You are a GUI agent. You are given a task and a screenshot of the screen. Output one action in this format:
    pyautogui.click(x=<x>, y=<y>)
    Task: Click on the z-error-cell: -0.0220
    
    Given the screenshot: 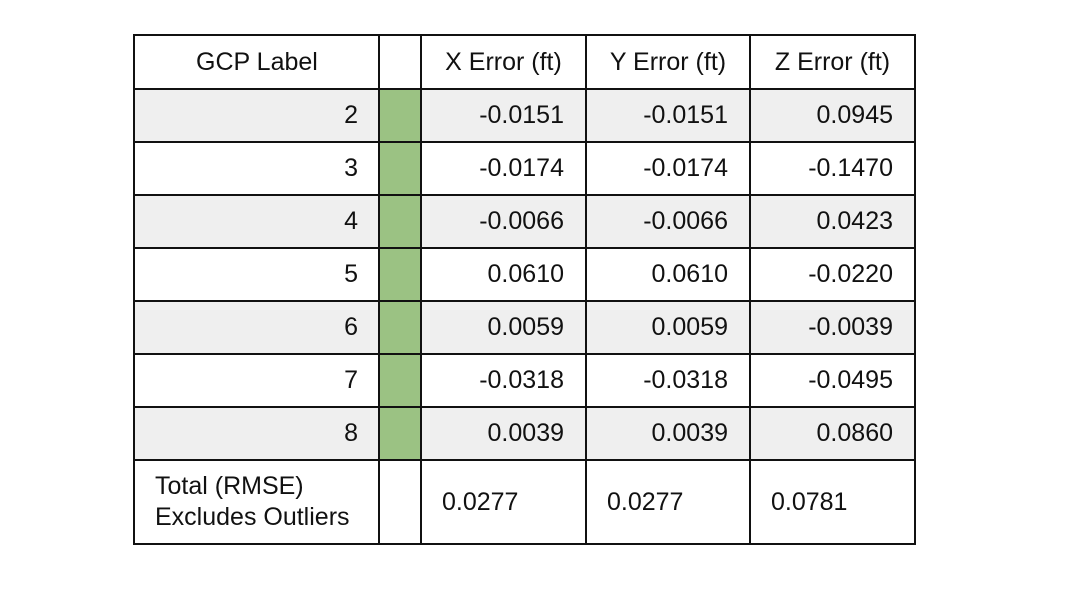 What is the action you would take?
    pyautogui.click(x=832, y=274)
    